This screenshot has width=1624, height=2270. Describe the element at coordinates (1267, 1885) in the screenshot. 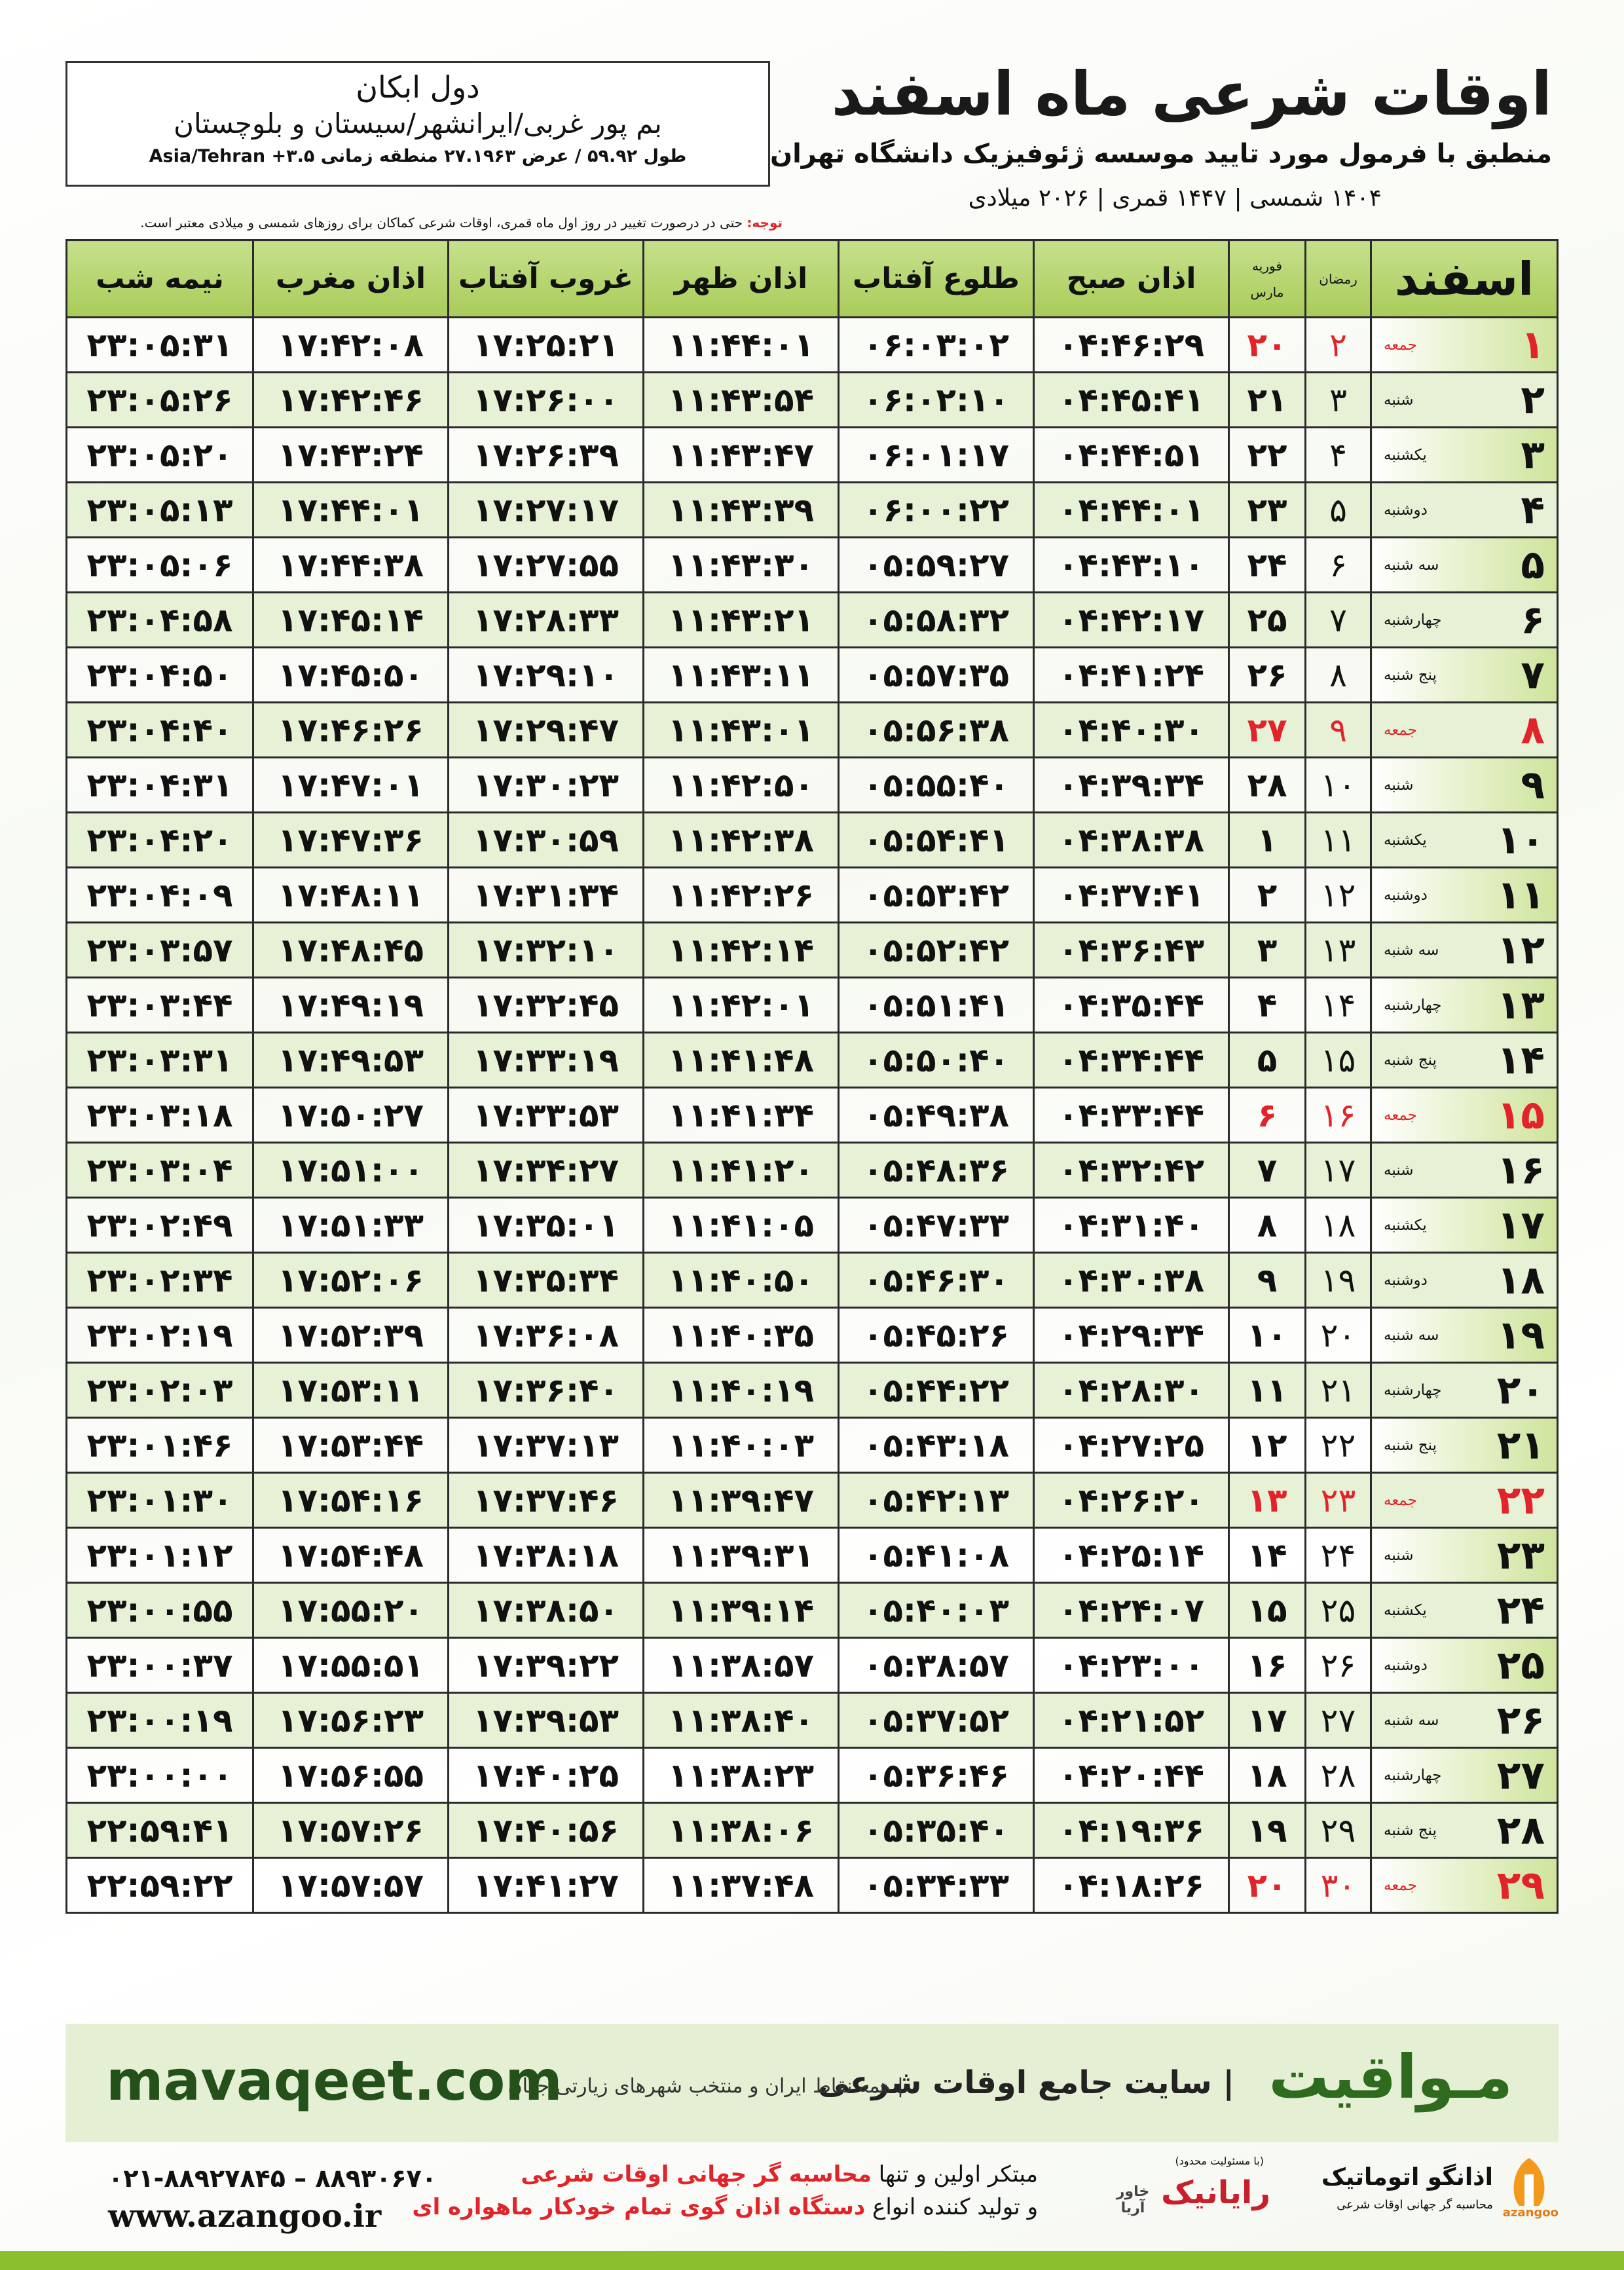

I see `gregorian-day: ۲۰` at that location.